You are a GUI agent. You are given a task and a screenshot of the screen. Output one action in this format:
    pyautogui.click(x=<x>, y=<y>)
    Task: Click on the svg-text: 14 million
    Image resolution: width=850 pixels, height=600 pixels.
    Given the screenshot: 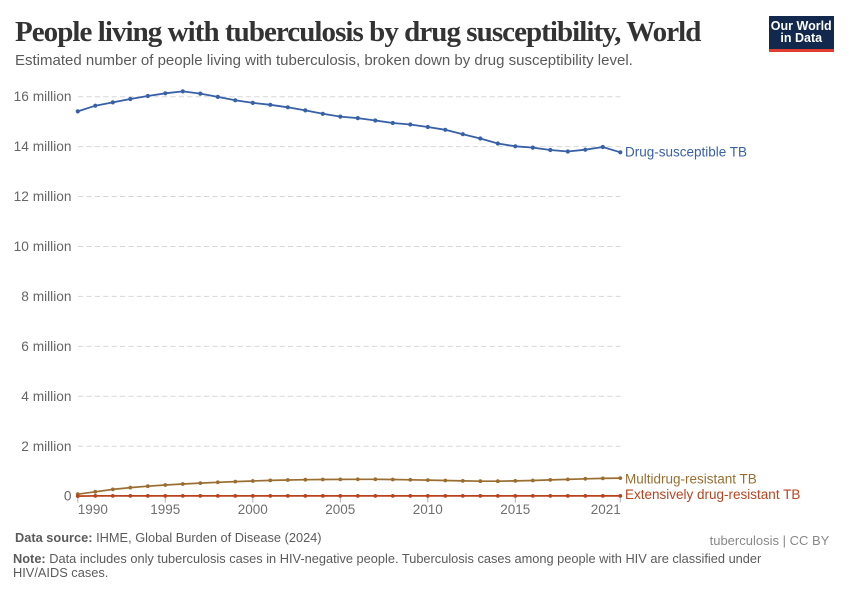 What is the action you would take?
    pyautogui.click(x=43, y=146)
    